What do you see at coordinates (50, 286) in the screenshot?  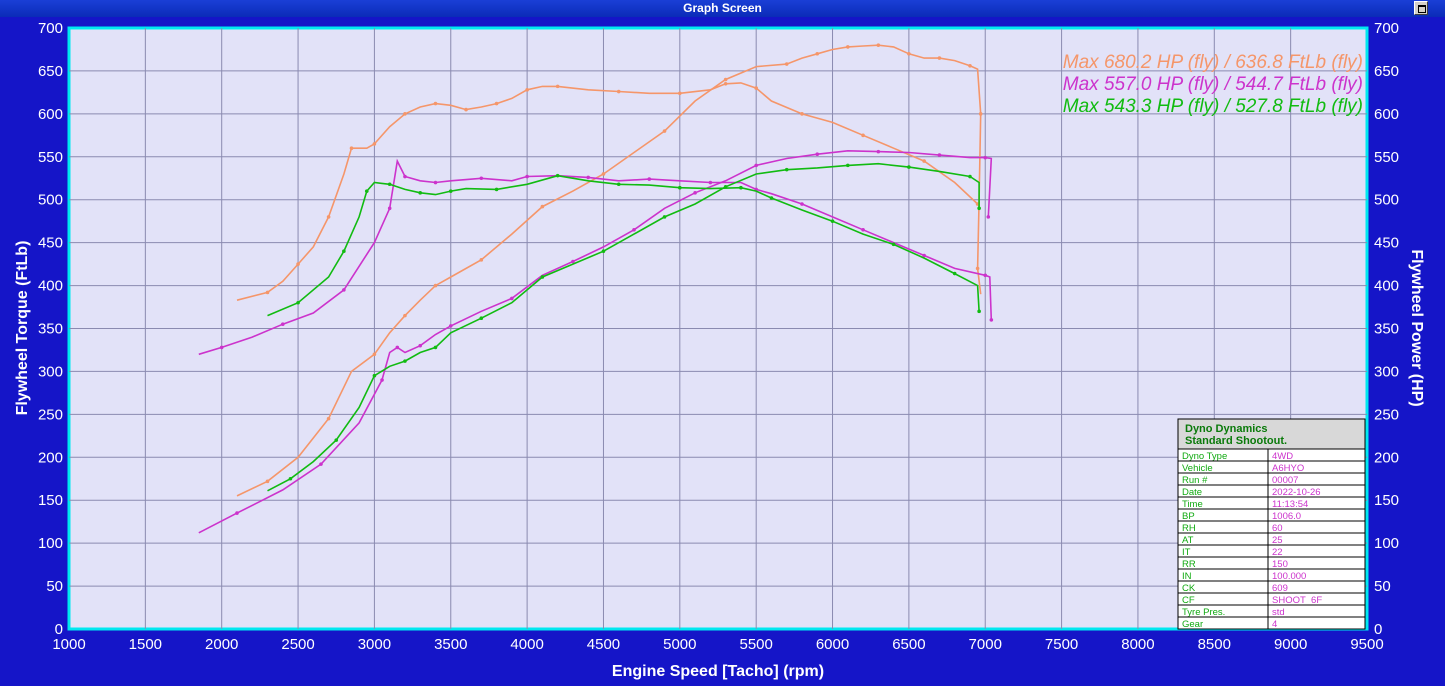 I see `y-left-tick-label: 400` at bounding box center [50, 286].